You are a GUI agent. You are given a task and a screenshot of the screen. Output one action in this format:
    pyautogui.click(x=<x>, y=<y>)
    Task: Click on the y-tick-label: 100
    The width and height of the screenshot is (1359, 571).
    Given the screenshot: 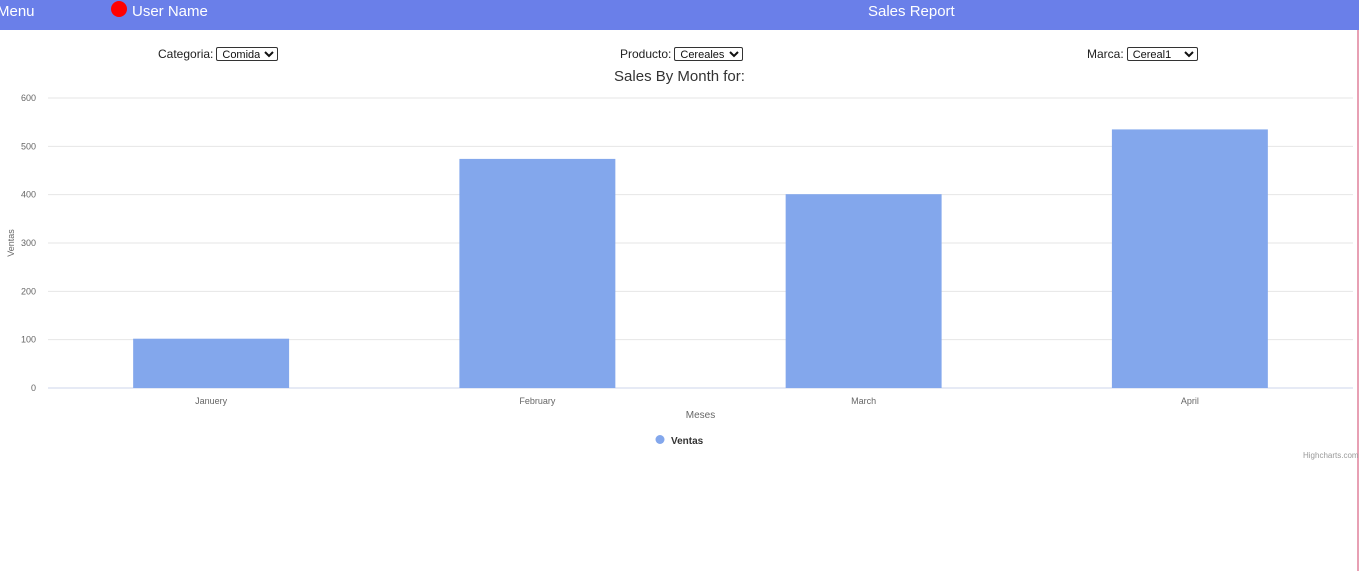 What is the action you would take?
    pyautogui.click(x=28, y=340)
    